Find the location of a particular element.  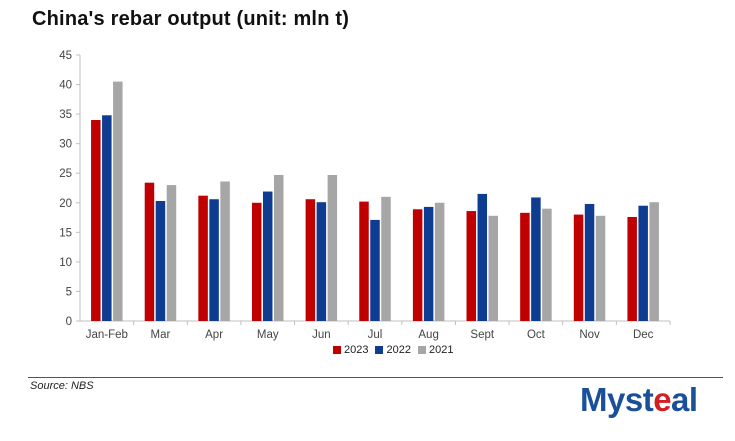

legend: 2023 2022 2021 is located at coordinates (396, 350).